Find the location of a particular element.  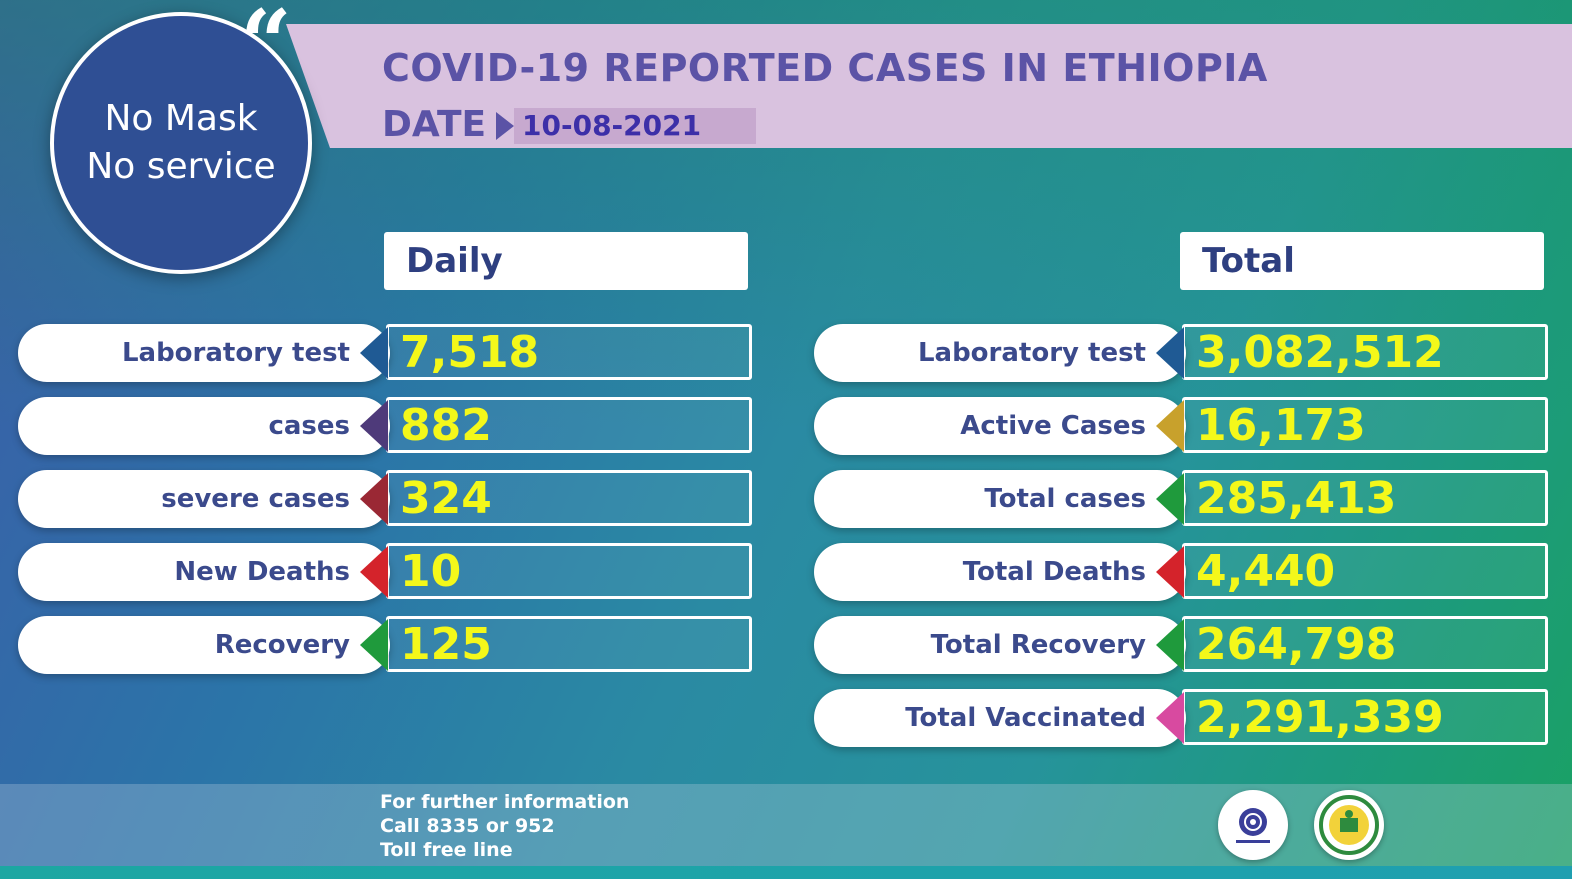

row-value: 125 is located at coordinates (446, 644).